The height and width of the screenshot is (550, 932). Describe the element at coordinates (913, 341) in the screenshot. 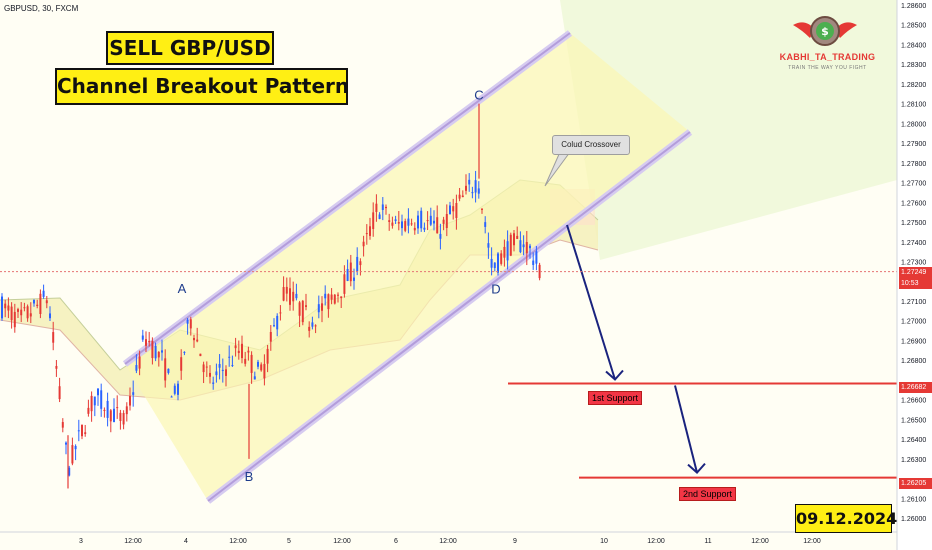

I see `price-tick: 1.26900` at that location.